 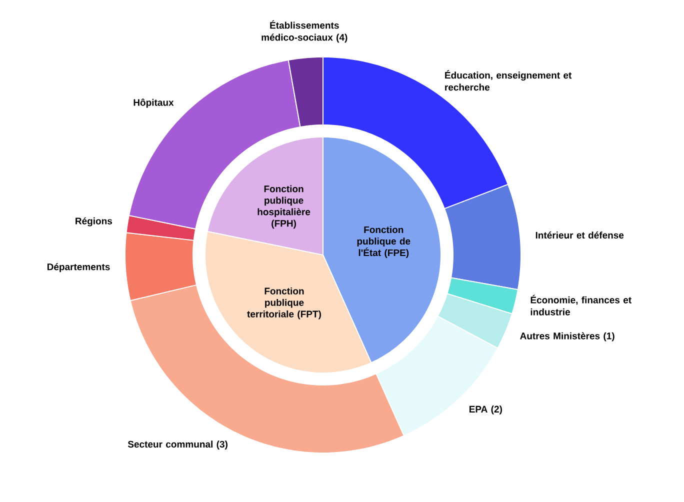 What do you see at coordinates (78, 267) in the screenshot?
I see `slice-label: Départements` at bounding box center [78, 267].